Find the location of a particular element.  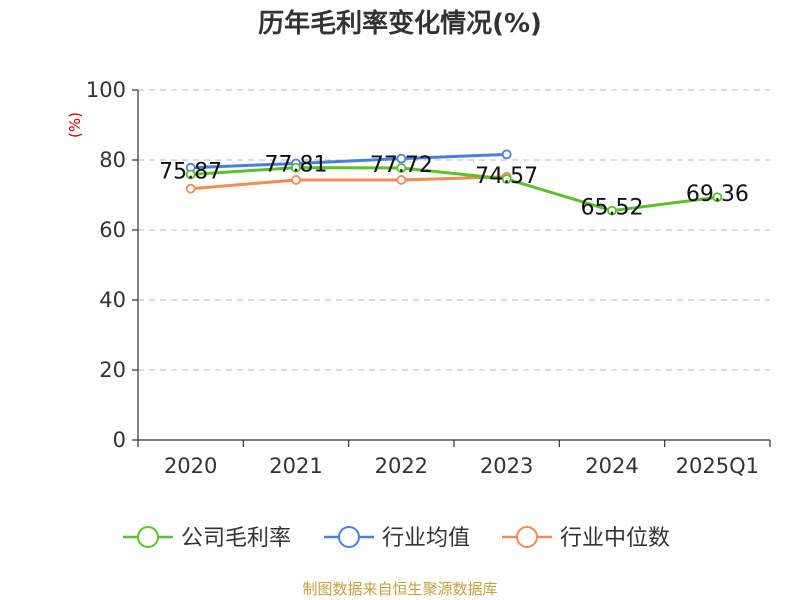

x-tick-label: 2020 is located at coordinates (190, 466).